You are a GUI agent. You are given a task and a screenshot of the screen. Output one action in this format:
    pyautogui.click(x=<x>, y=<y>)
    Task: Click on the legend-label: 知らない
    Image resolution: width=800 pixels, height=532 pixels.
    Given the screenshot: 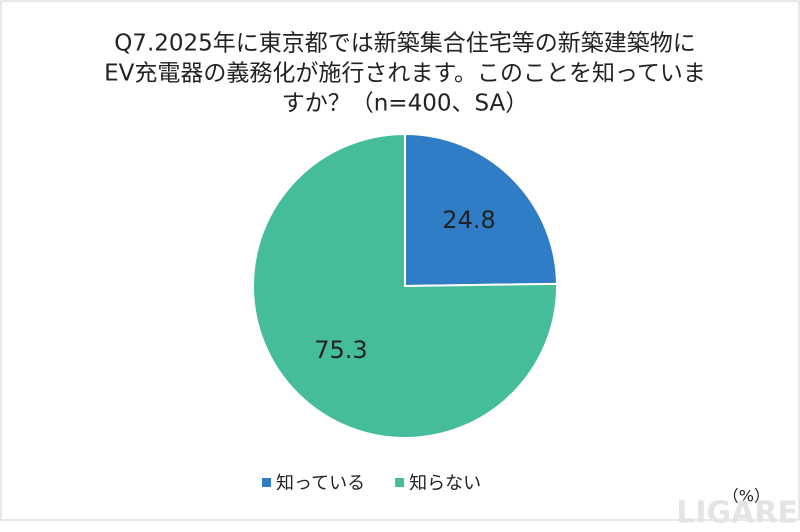 What is the action you would take?
    pyautogui.click(x=445, y=483)
    